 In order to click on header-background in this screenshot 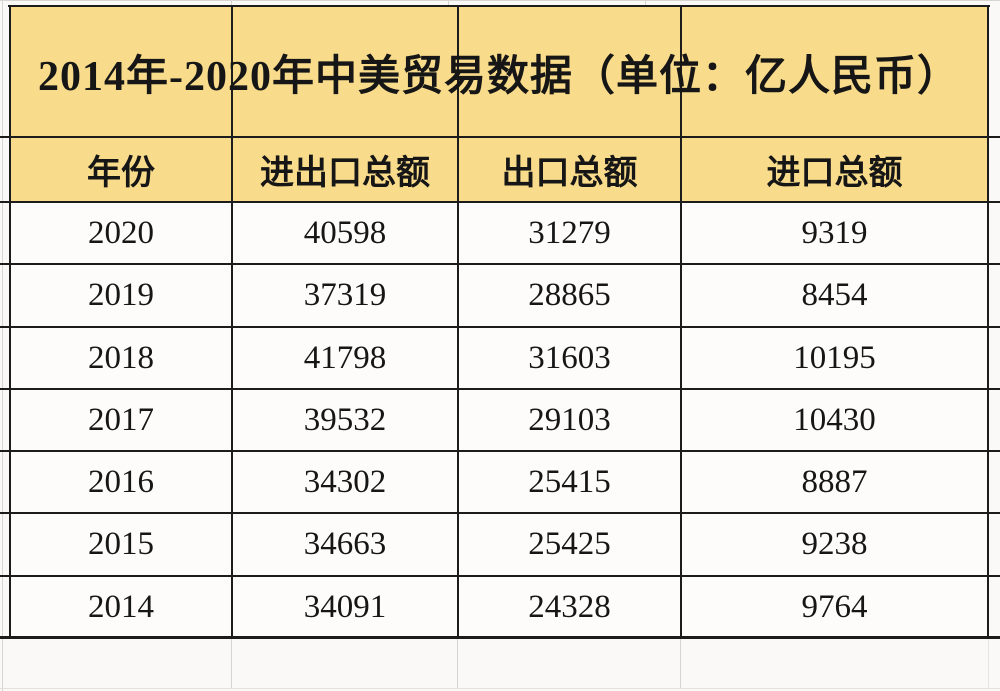, I will do `click(499, 169)`.